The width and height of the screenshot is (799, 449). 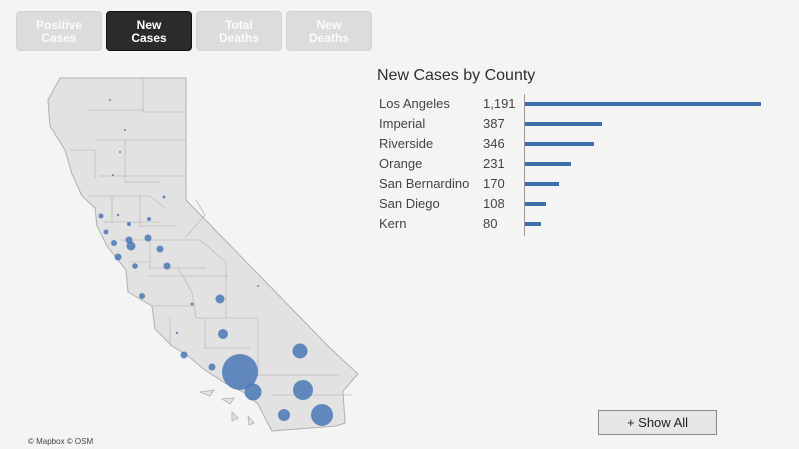 I want to click on chart-title: New Cases by County, so click(x=456, y=75).